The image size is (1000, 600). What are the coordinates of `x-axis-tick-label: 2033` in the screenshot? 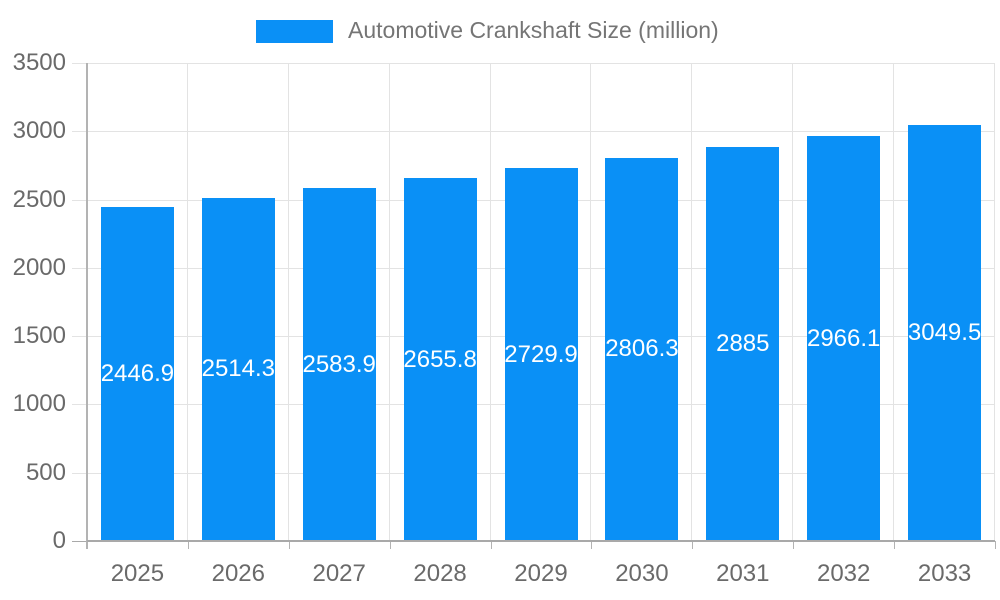 It's located at (944, 573).